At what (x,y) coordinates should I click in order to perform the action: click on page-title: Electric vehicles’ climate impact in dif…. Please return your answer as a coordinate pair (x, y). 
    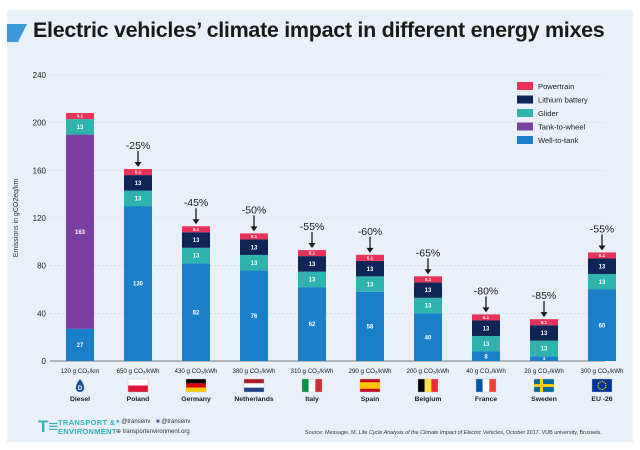
    Looking at the image, I should click on (319, 30).